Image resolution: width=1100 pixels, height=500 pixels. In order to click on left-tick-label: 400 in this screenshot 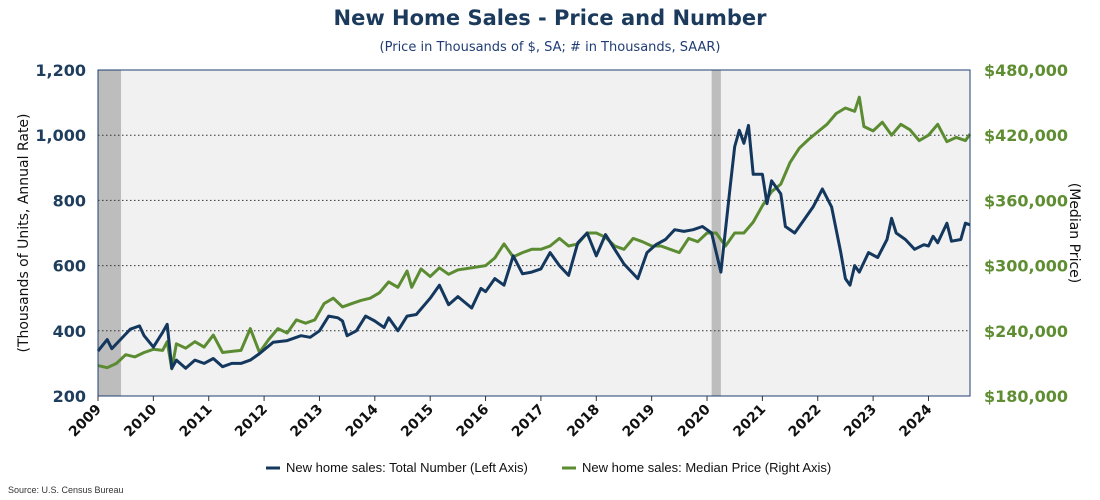, I will do `click(69, 331)`.